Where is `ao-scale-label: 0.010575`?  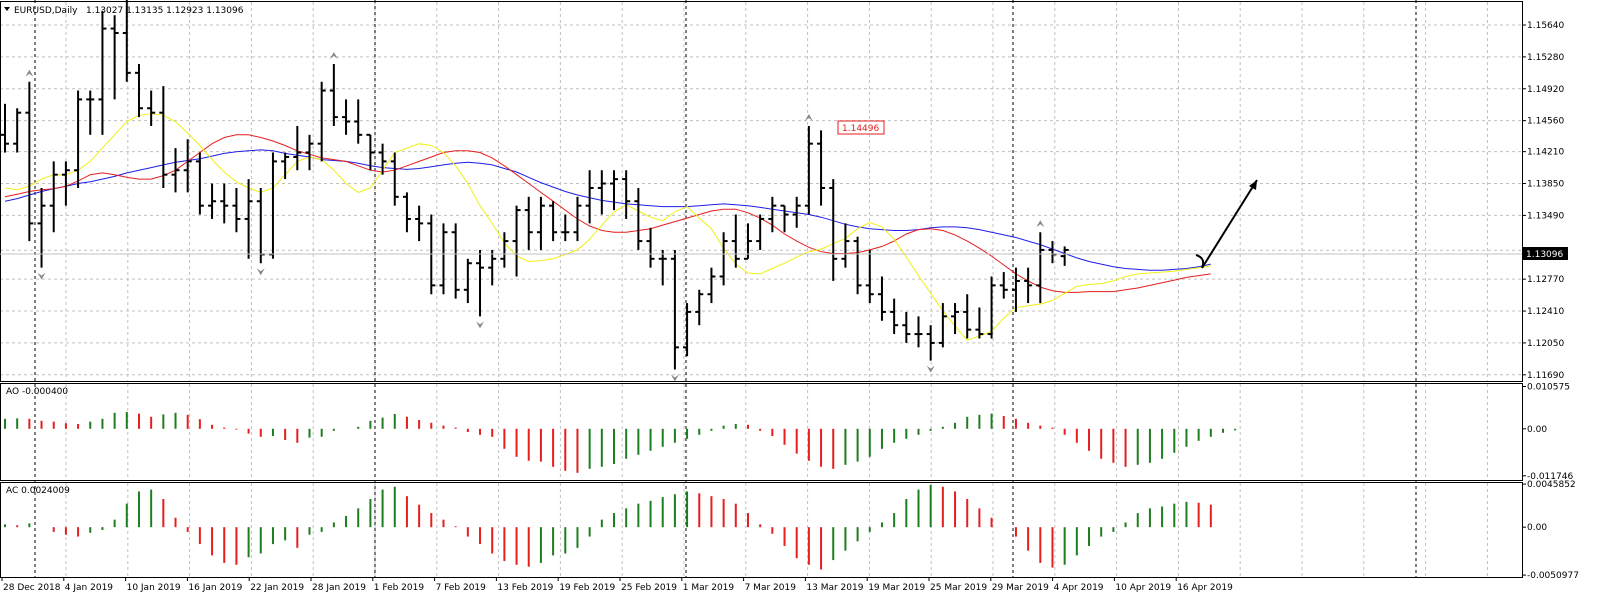 ao-scale-label: 0.010575 is located at coordinates (1548, 388).